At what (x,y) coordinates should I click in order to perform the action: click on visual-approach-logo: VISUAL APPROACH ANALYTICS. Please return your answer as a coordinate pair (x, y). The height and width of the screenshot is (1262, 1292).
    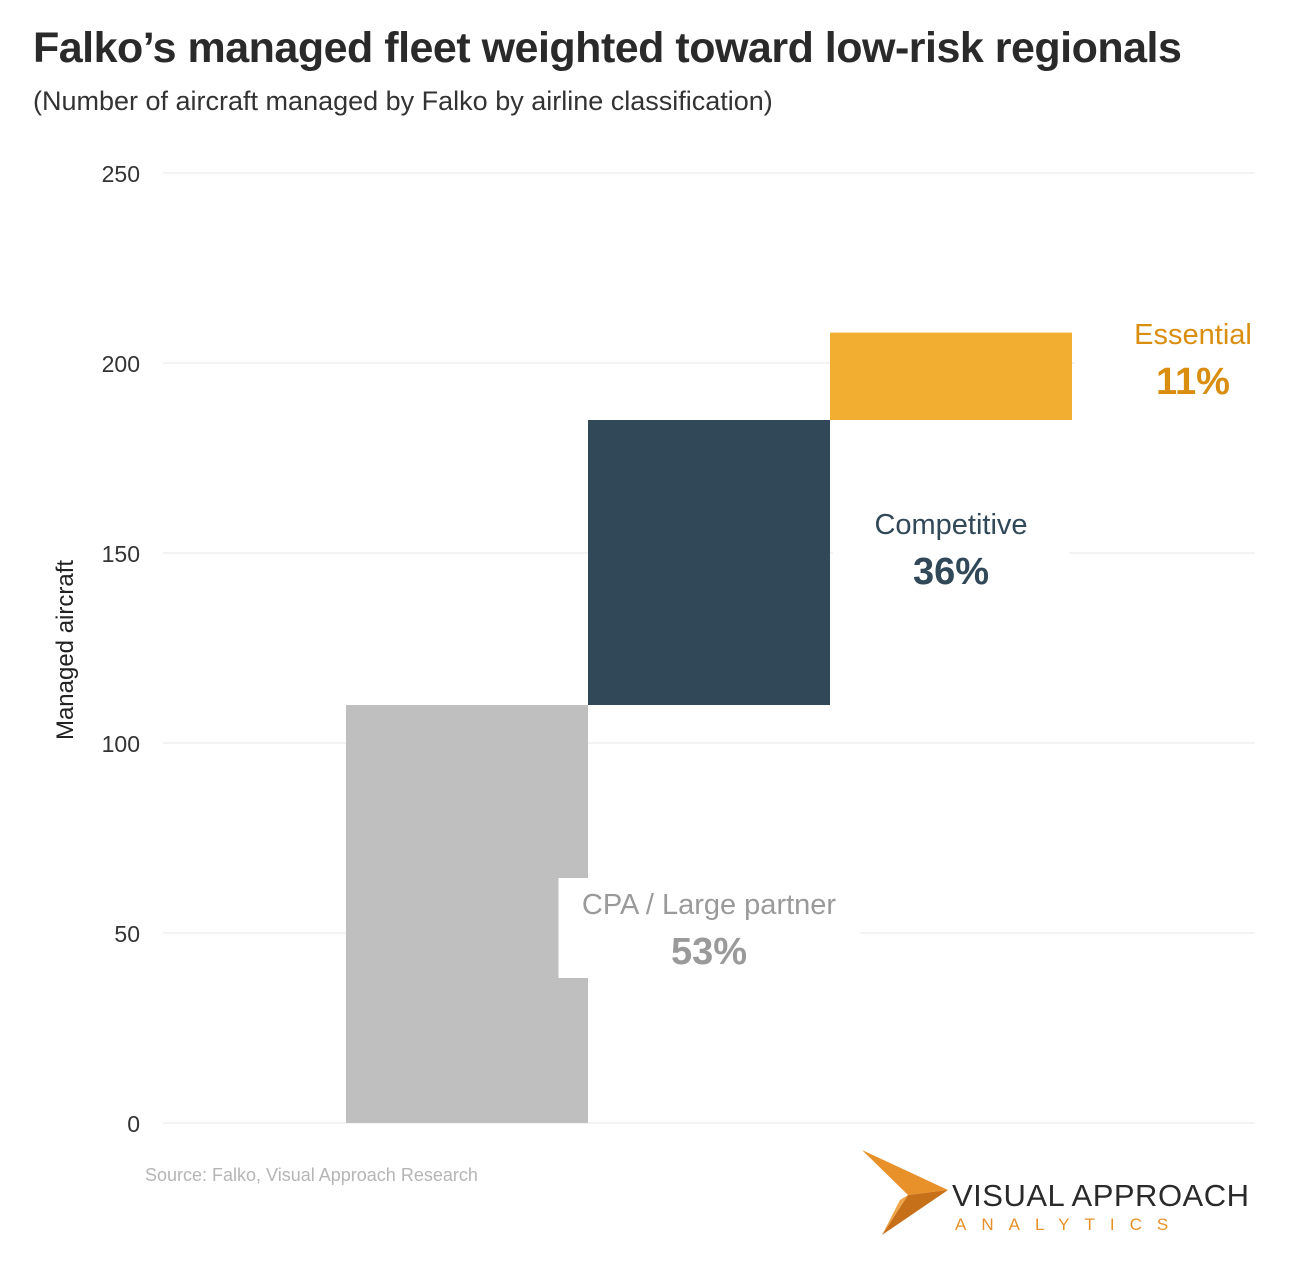
    Looking at the image, I should click on (1065, 1192).